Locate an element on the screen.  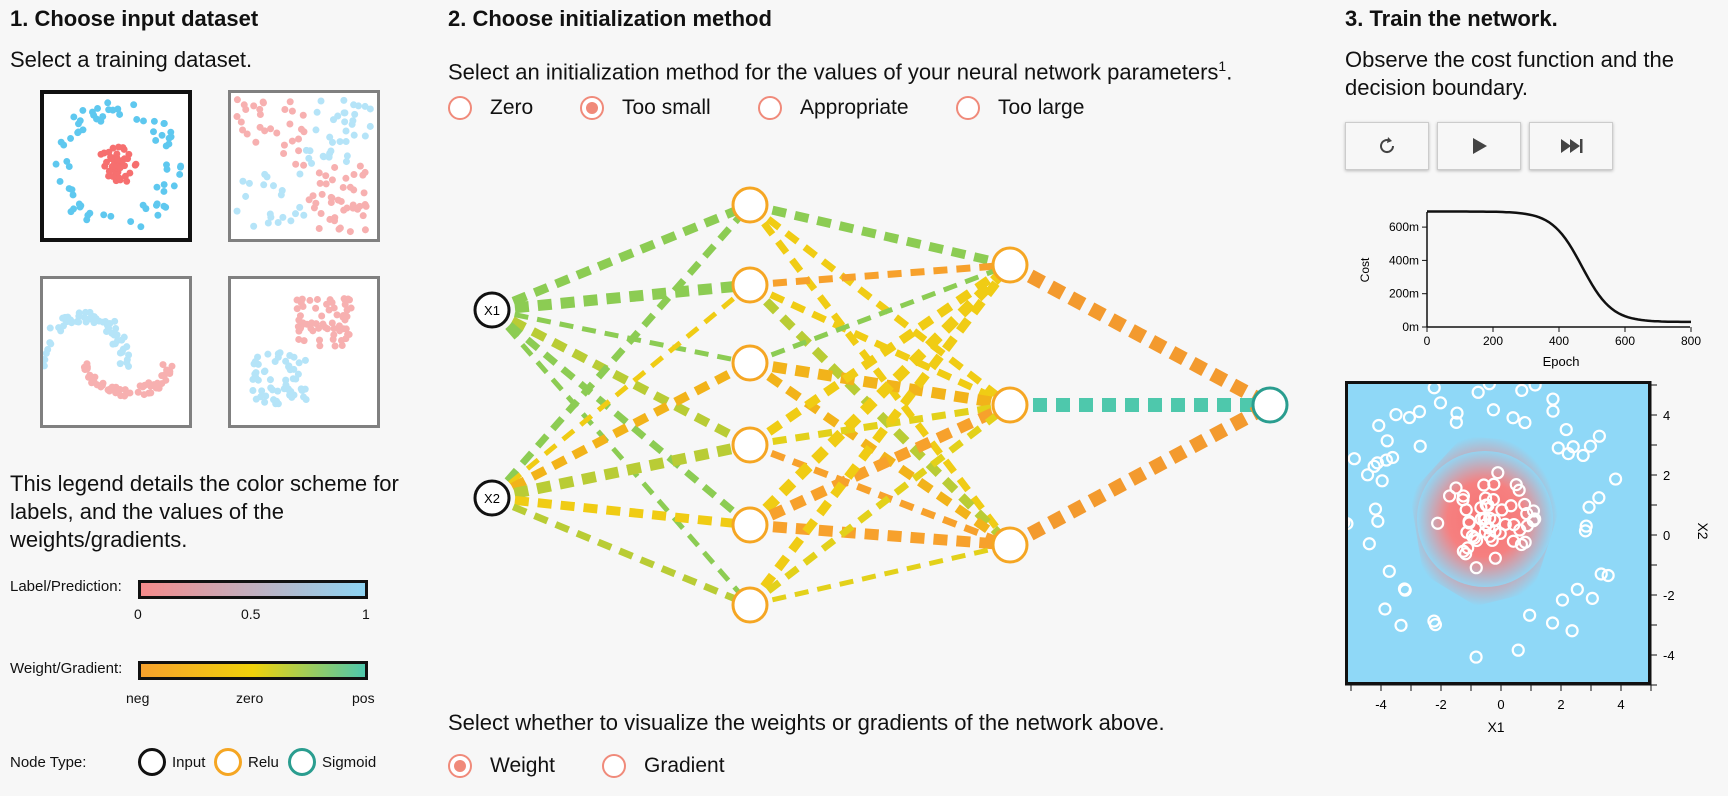
init-option-appropriate: Appropriate is located at coordinates (833, 108).